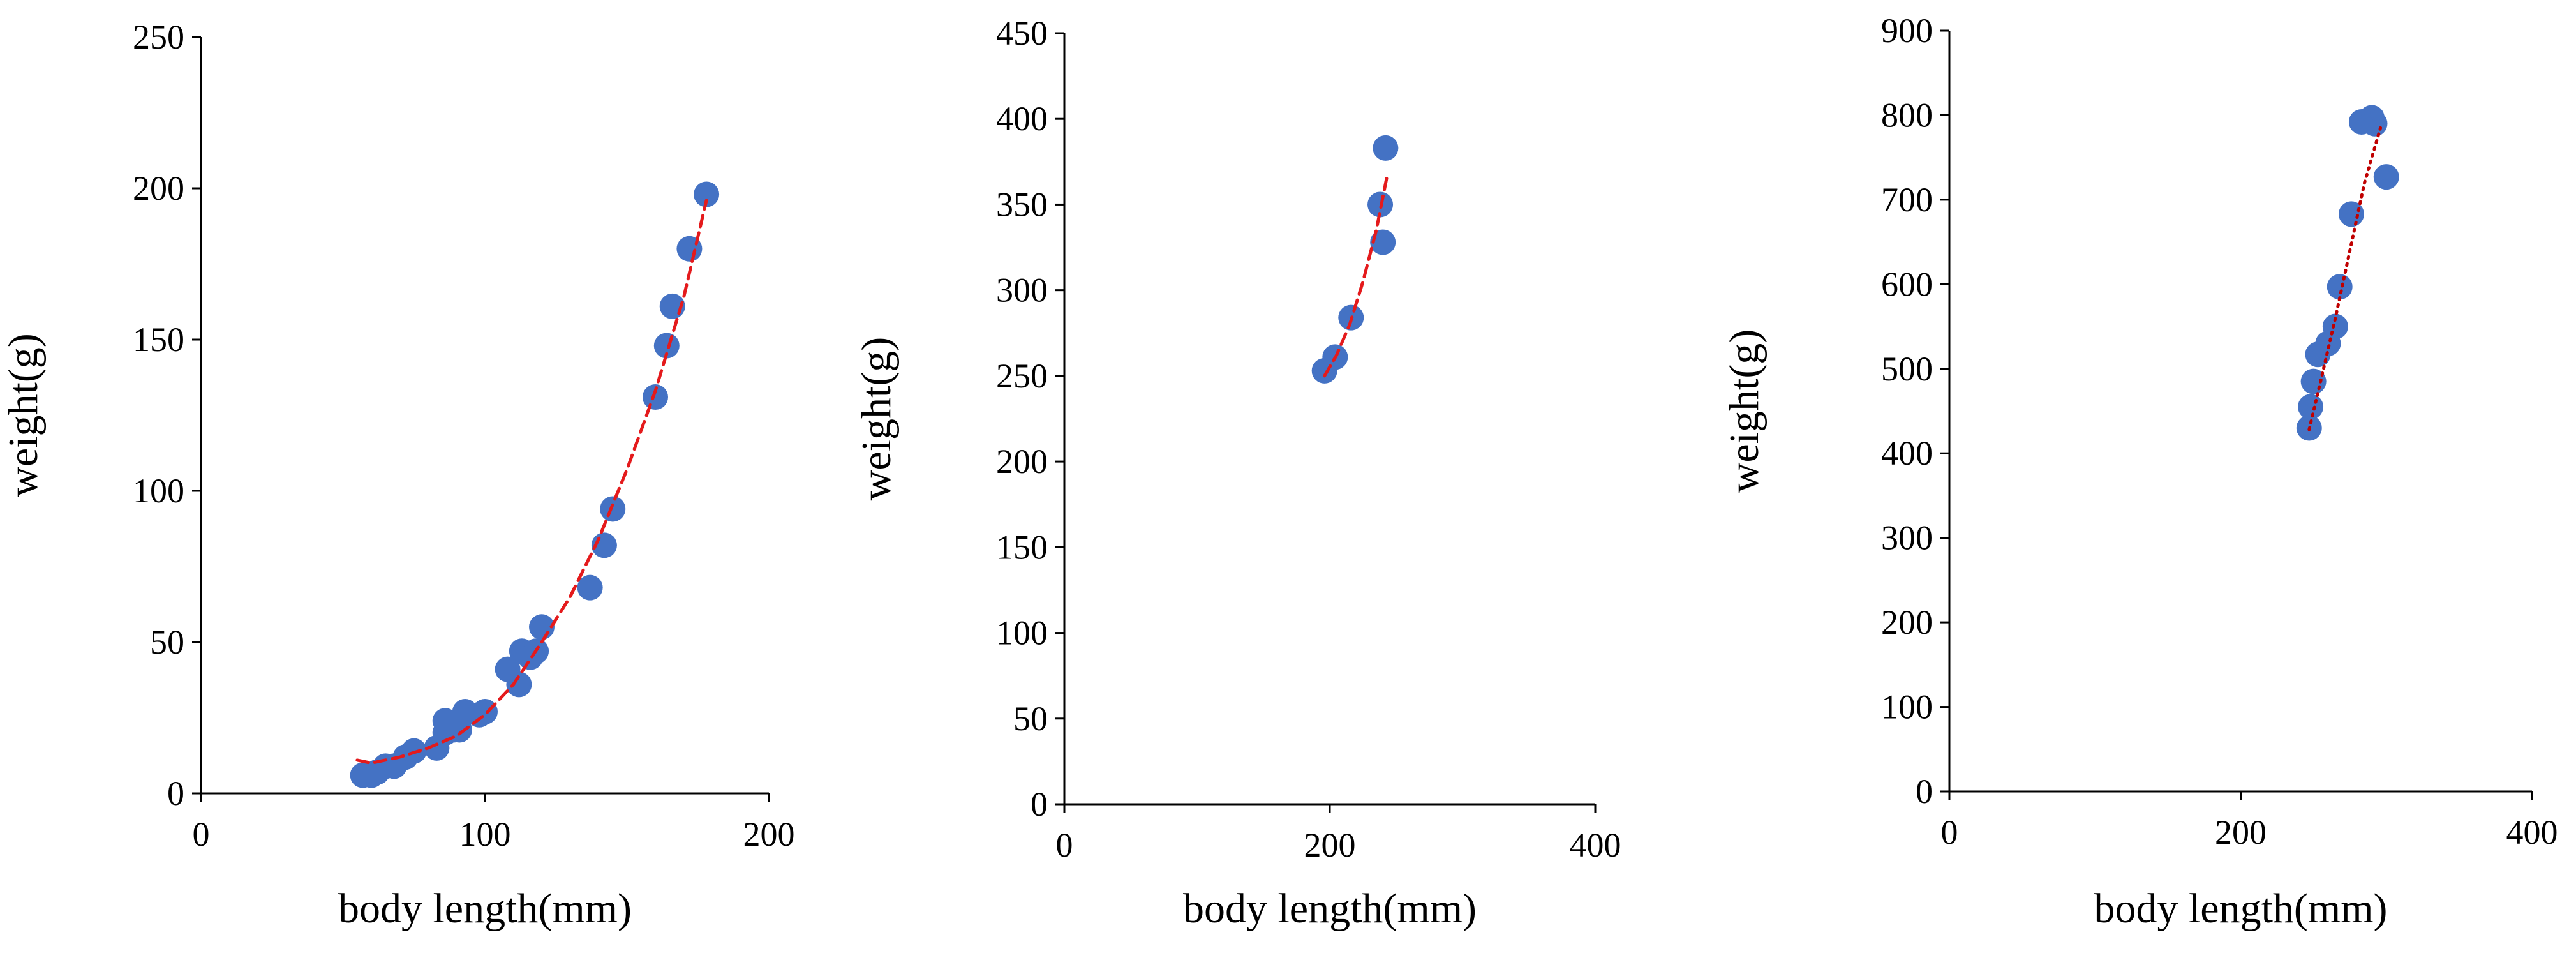 The width and height of the screenshot is (2576, 967). Describe the element at coordinates (1907, 369) in the screenshot. I see `y-tick-label: 500` at that location.